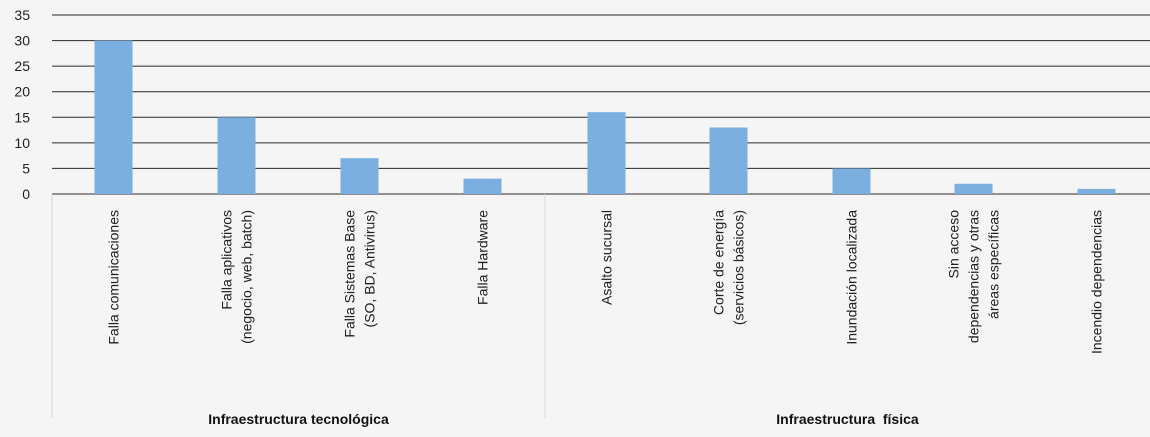 Image resolution: width=1150 pixels, height=437 pixels. Describe the element at coordinates (974, 276) in the screenshot. I see `category-label: dependencias y otras` at that location.